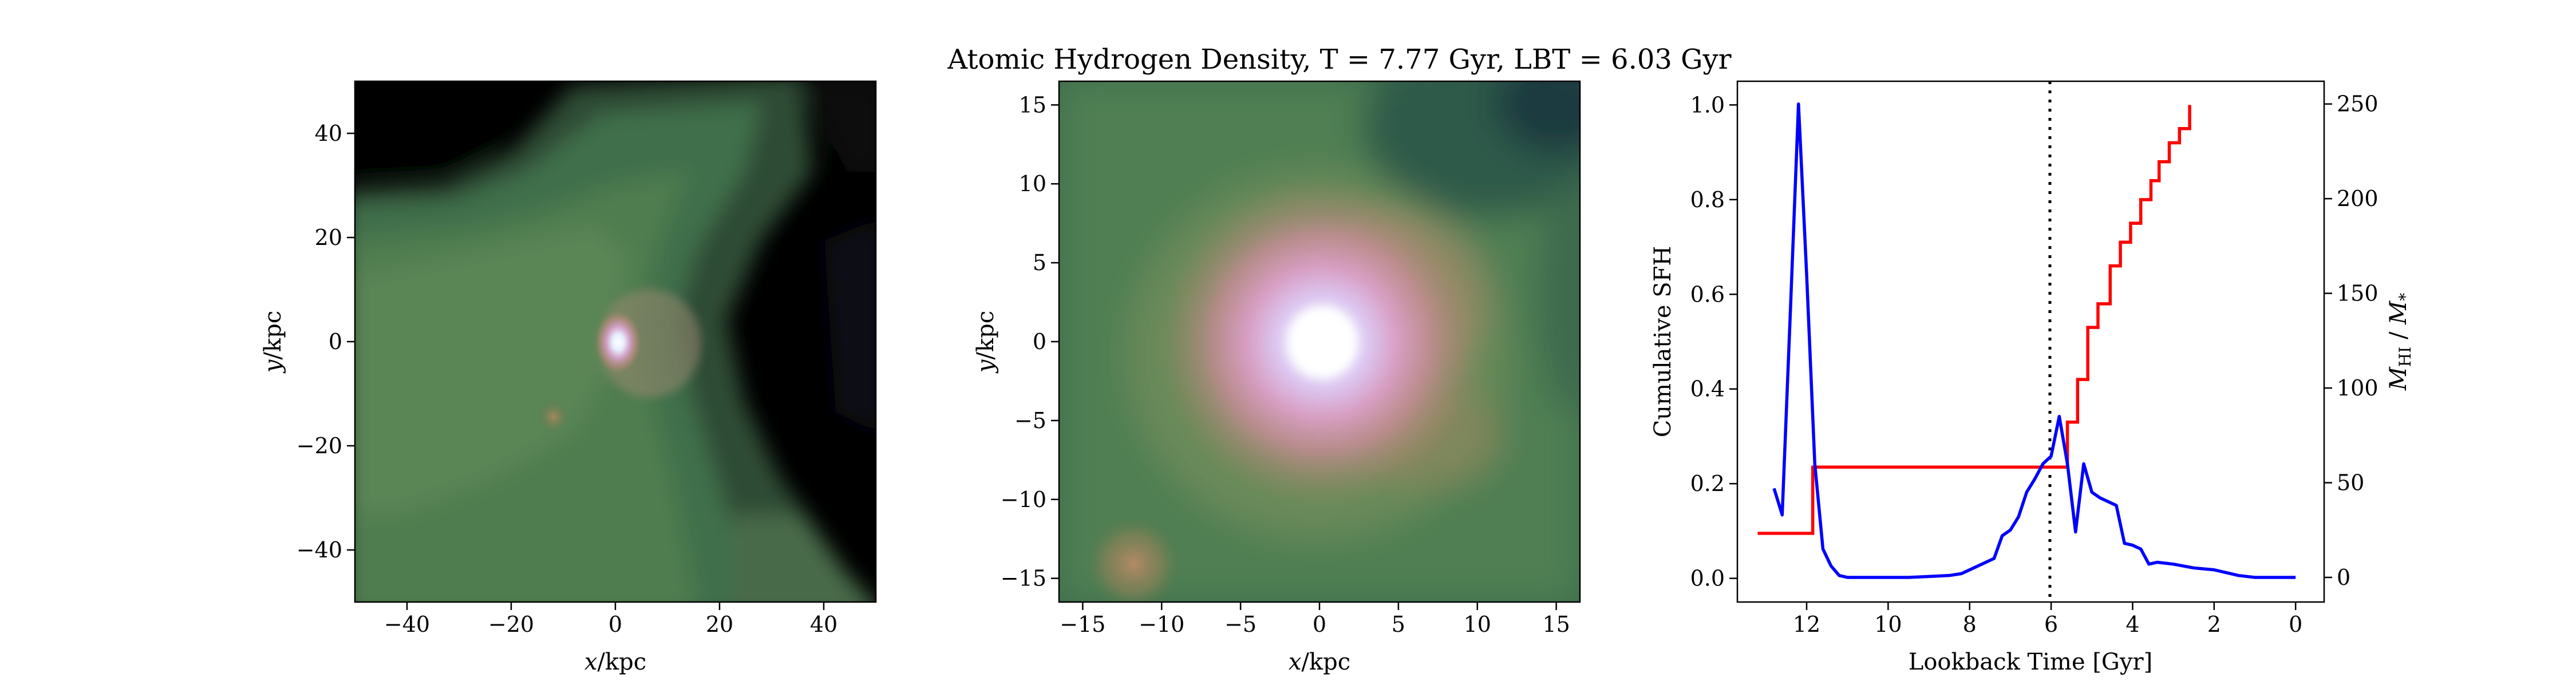 The width and height of the screenshot is (2576, 689). I want to click on left-ytick-label: −20, so click(319, 445).